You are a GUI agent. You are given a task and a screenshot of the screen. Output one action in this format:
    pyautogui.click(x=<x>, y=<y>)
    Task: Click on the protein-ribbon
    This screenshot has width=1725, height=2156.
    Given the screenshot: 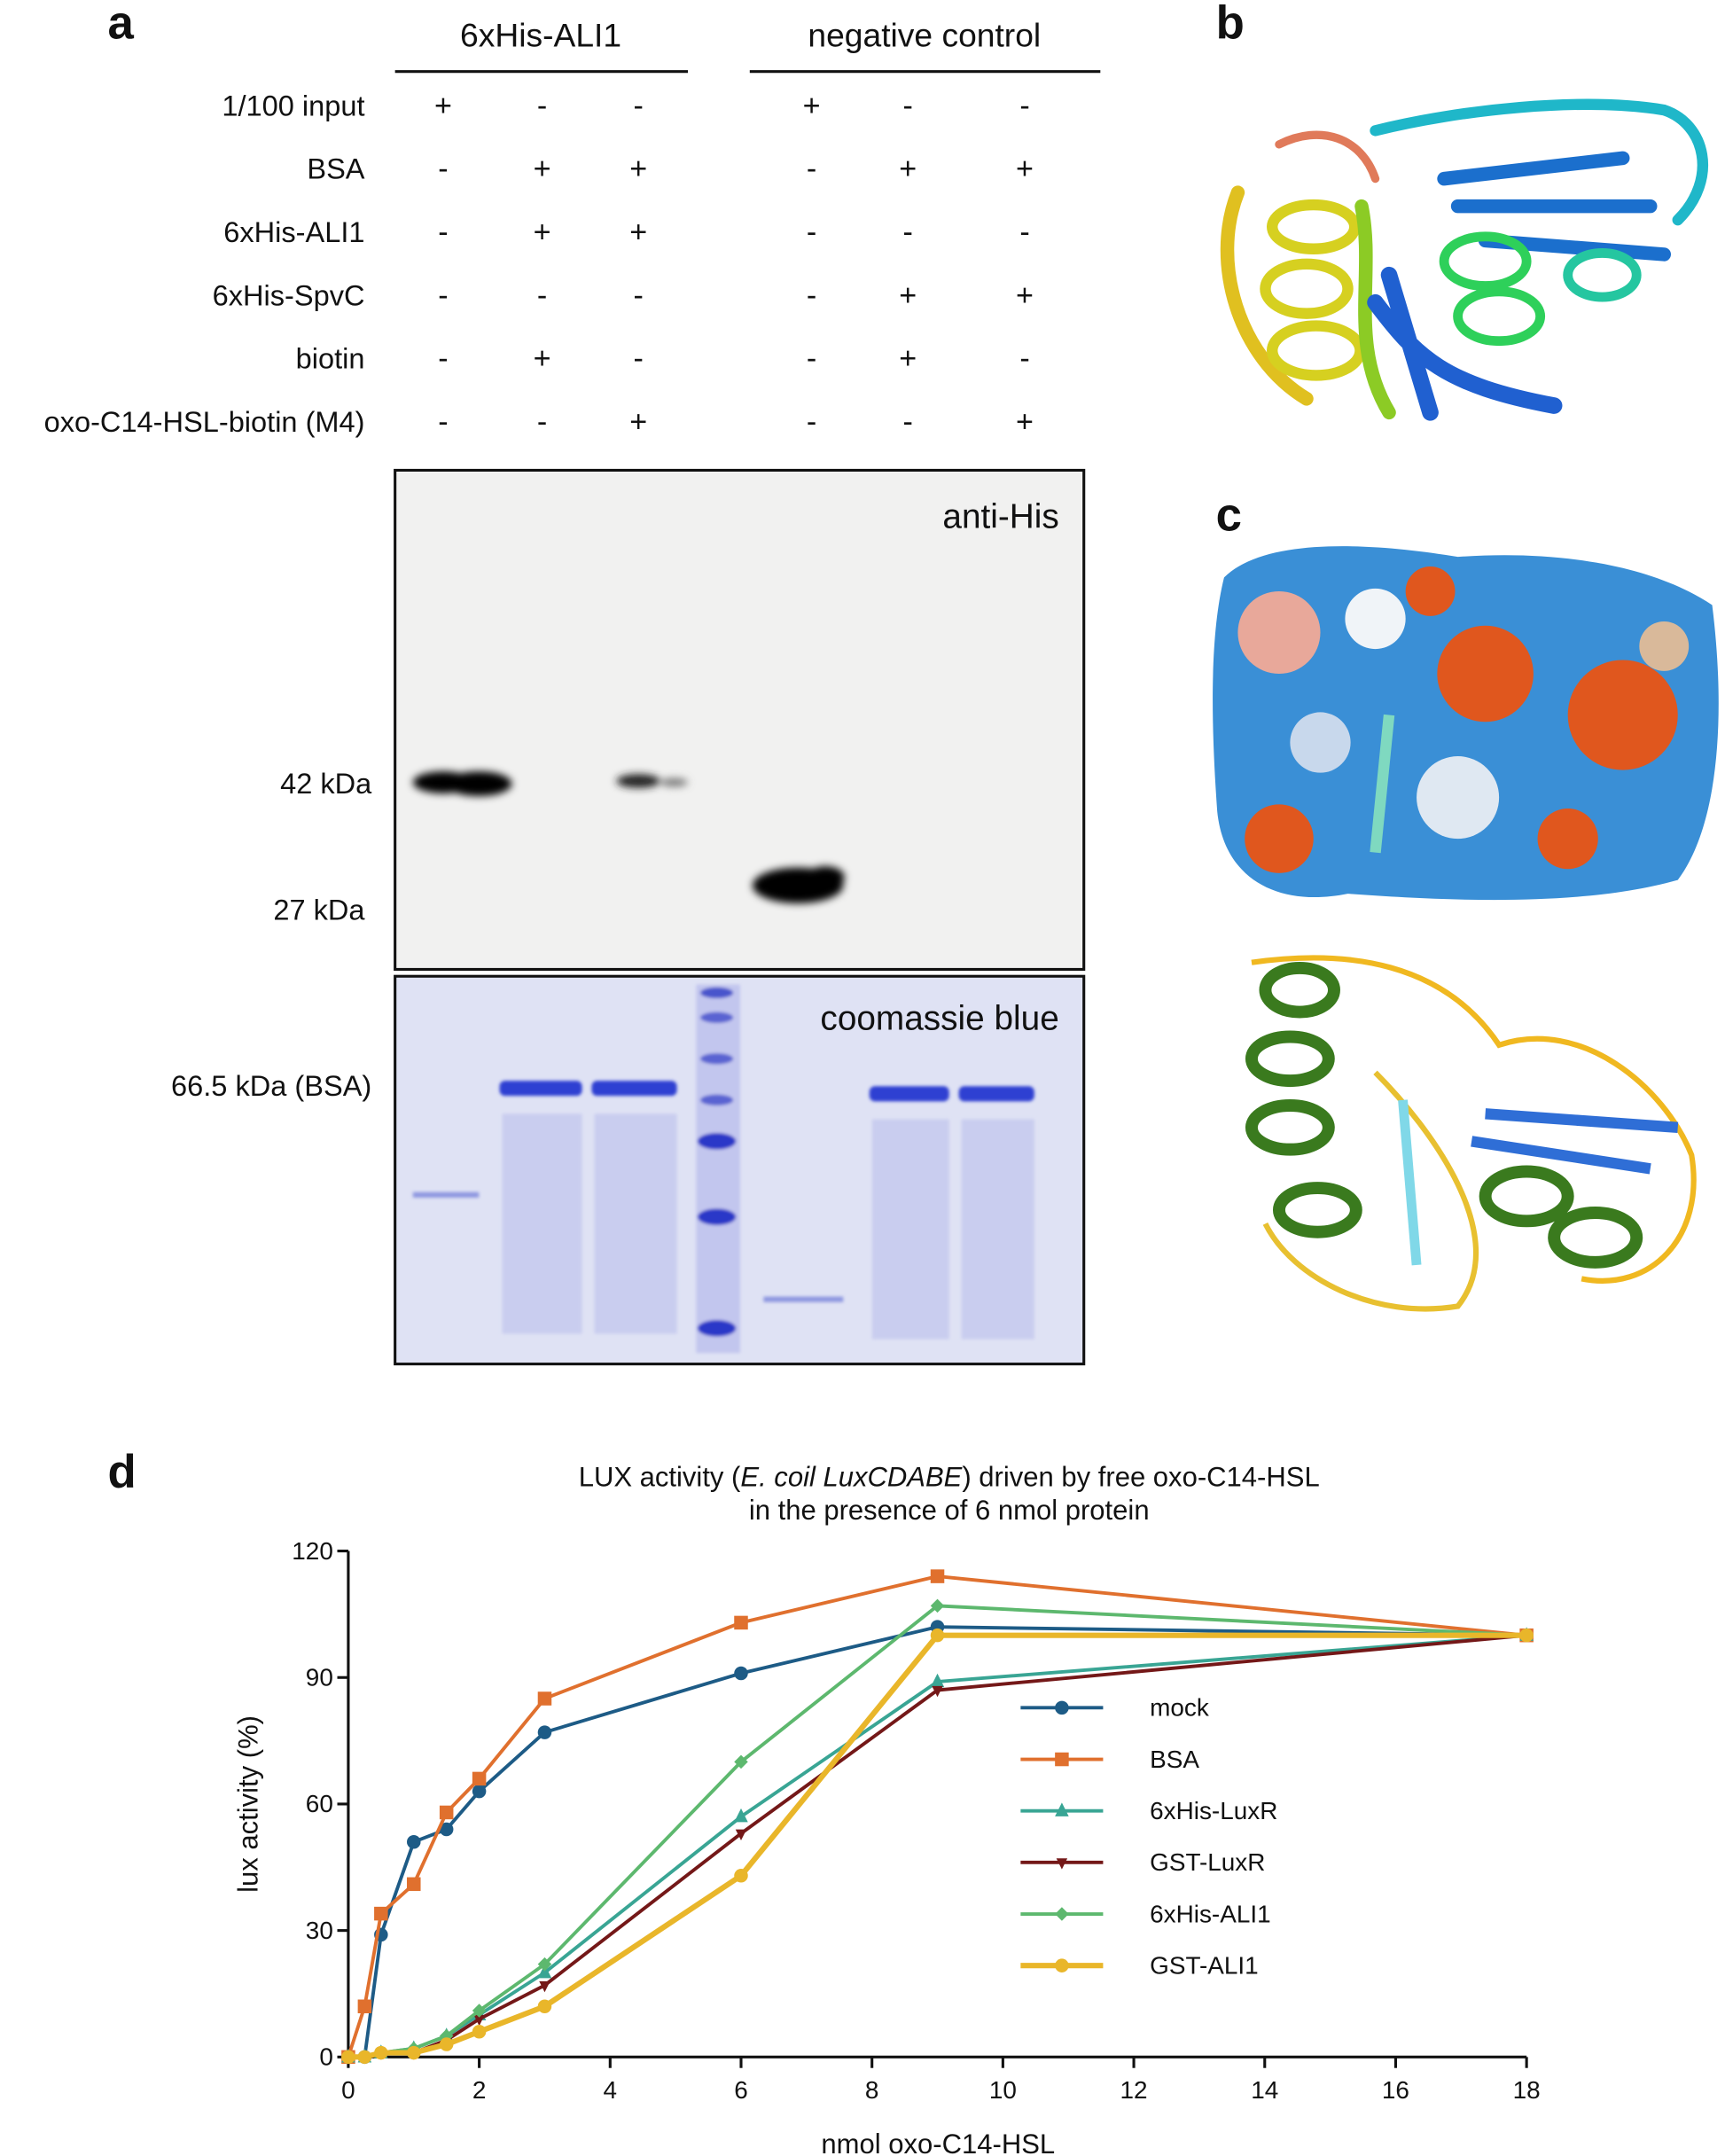 What is the action you would take?
    pyautogui.click(x=1464, y=259)
    